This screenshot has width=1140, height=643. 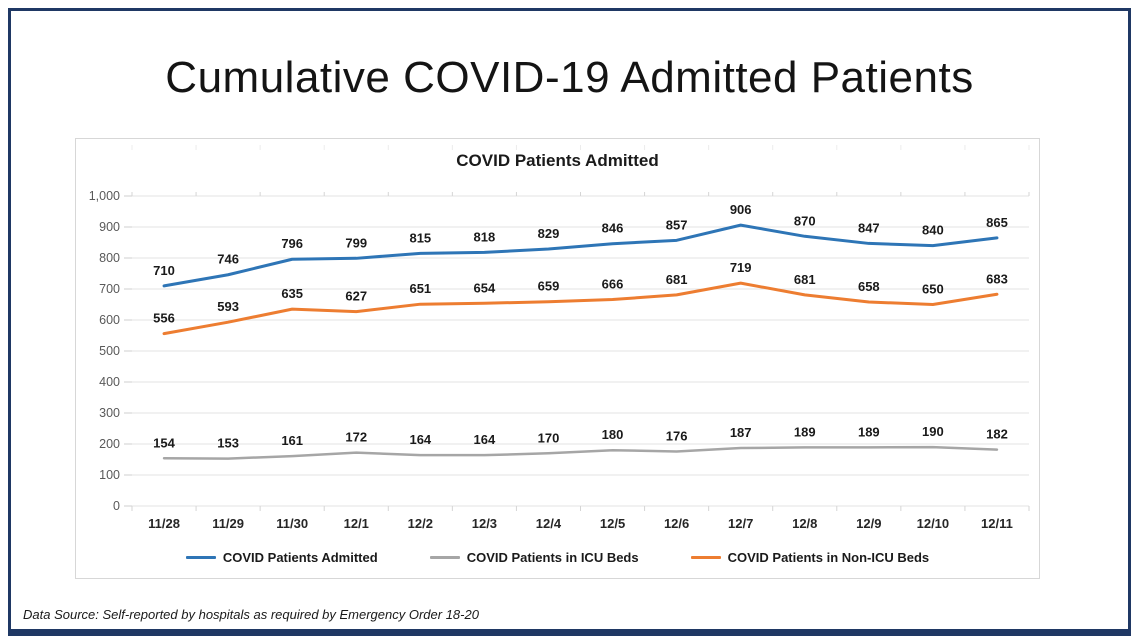 I want to click on data-label: 654, so click(x=485, y=287).